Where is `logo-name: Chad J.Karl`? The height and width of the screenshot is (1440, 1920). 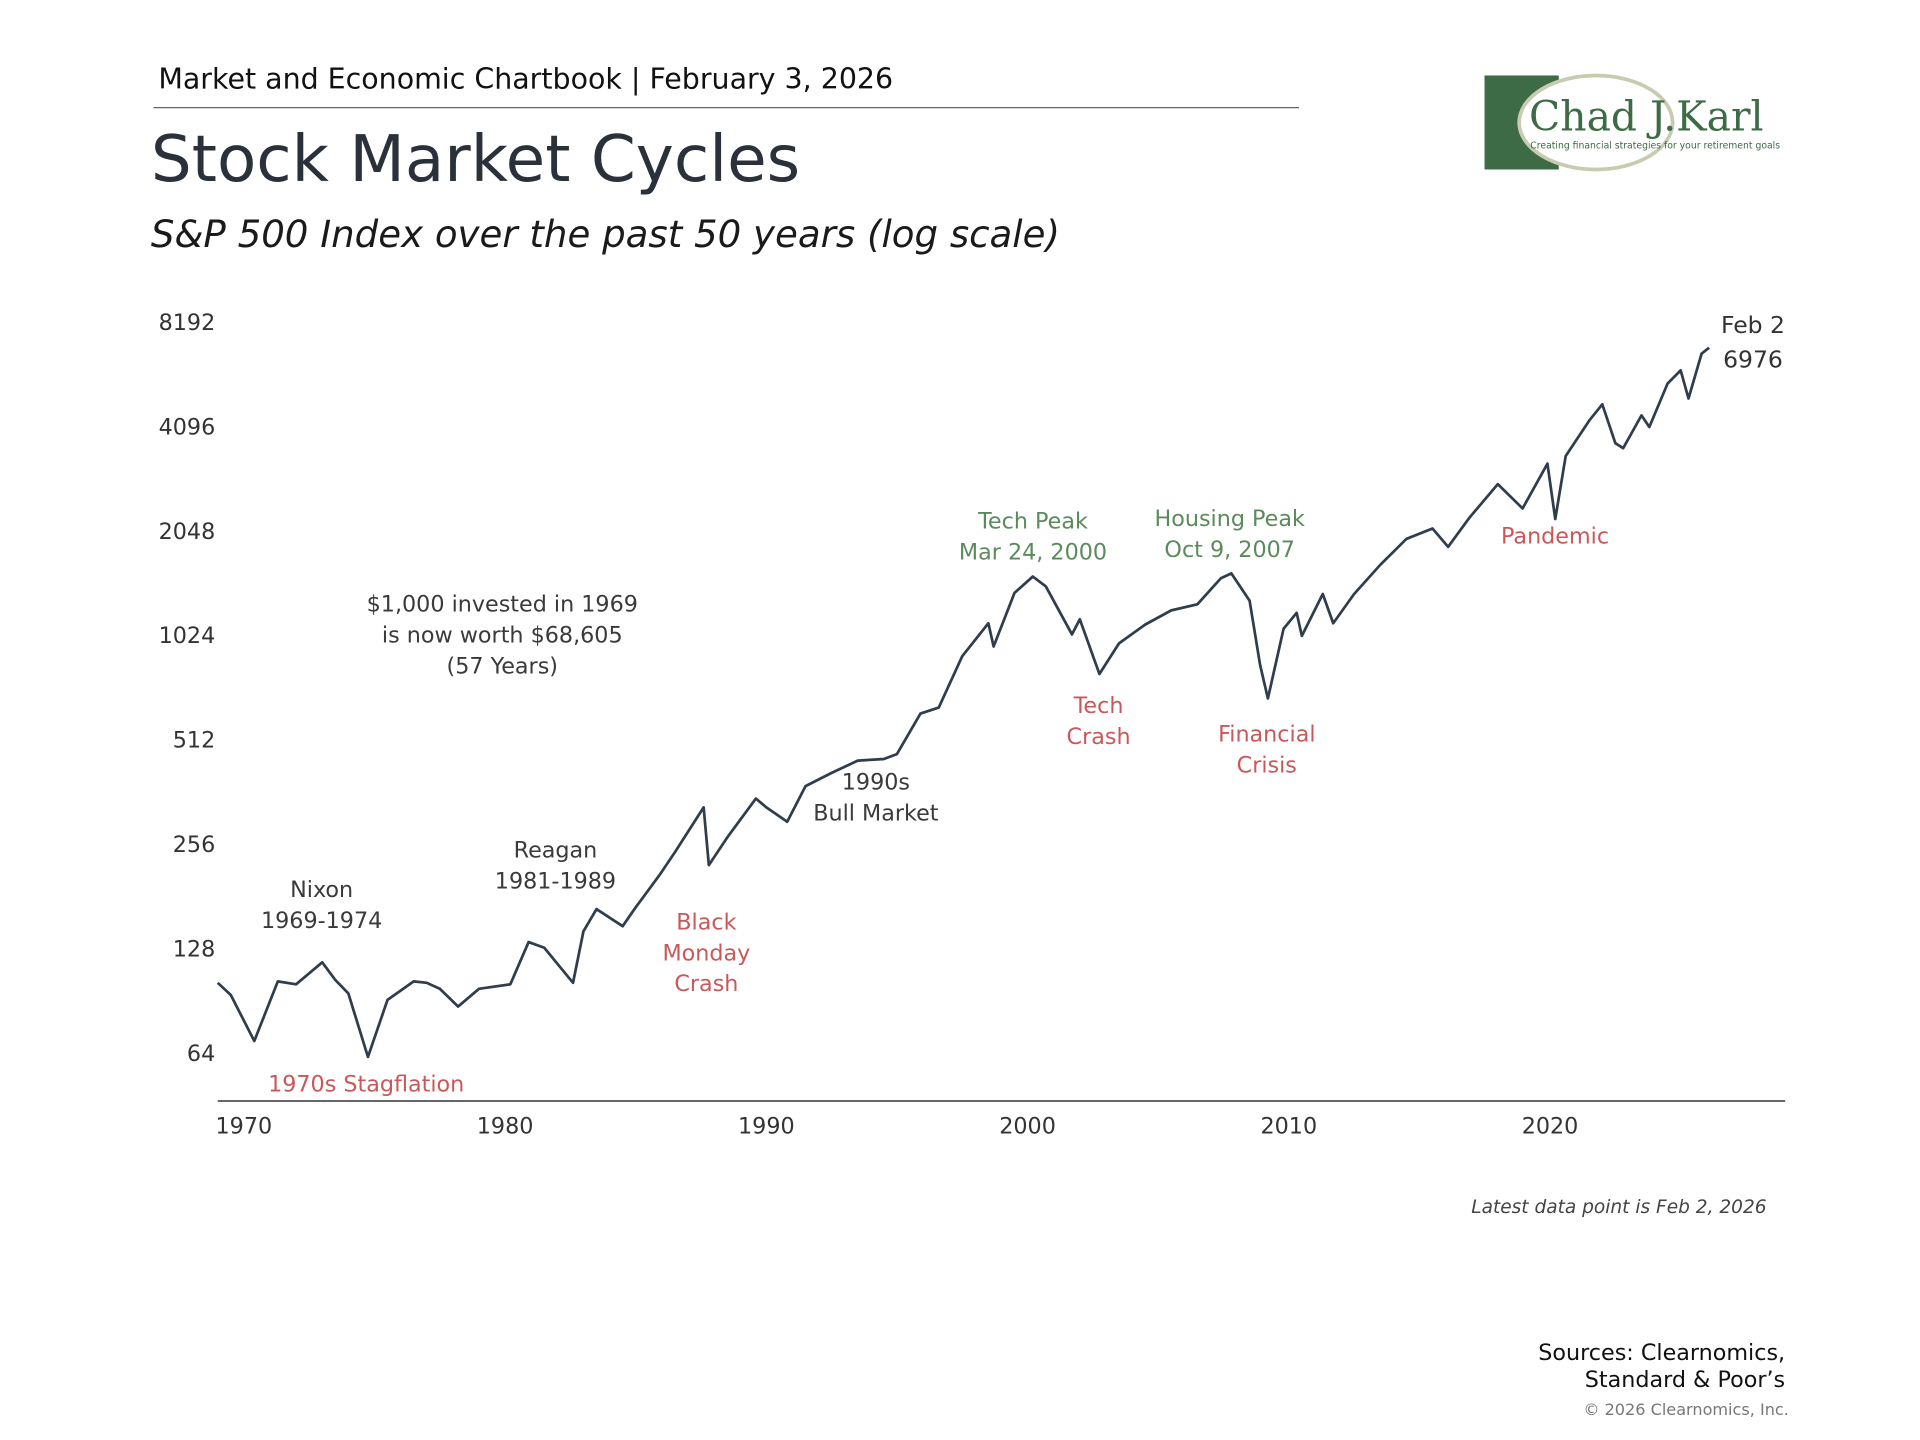 logo-name: Chad J.Karl is located at coordinates (1646, 116).